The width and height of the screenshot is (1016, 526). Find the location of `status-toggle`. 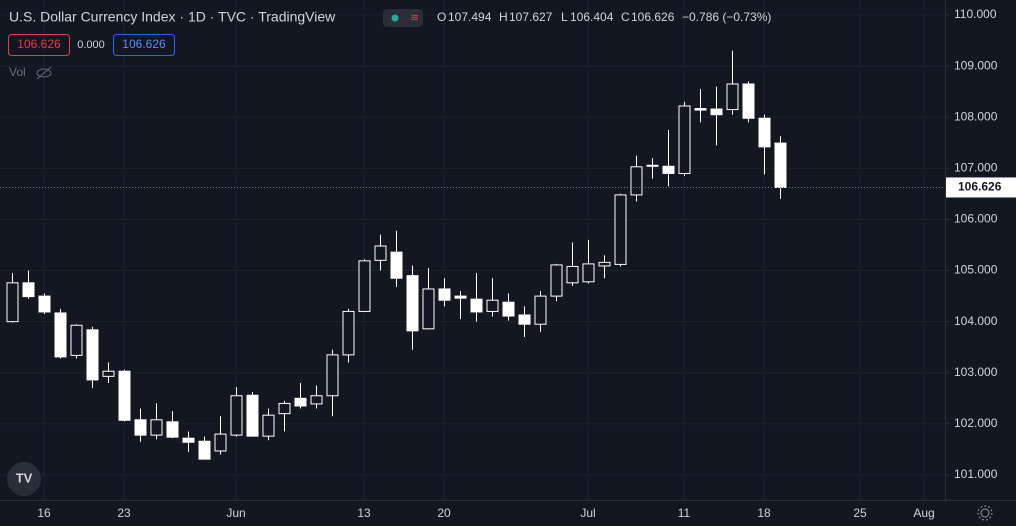

status-toggle is located at coordinates (403, 18).